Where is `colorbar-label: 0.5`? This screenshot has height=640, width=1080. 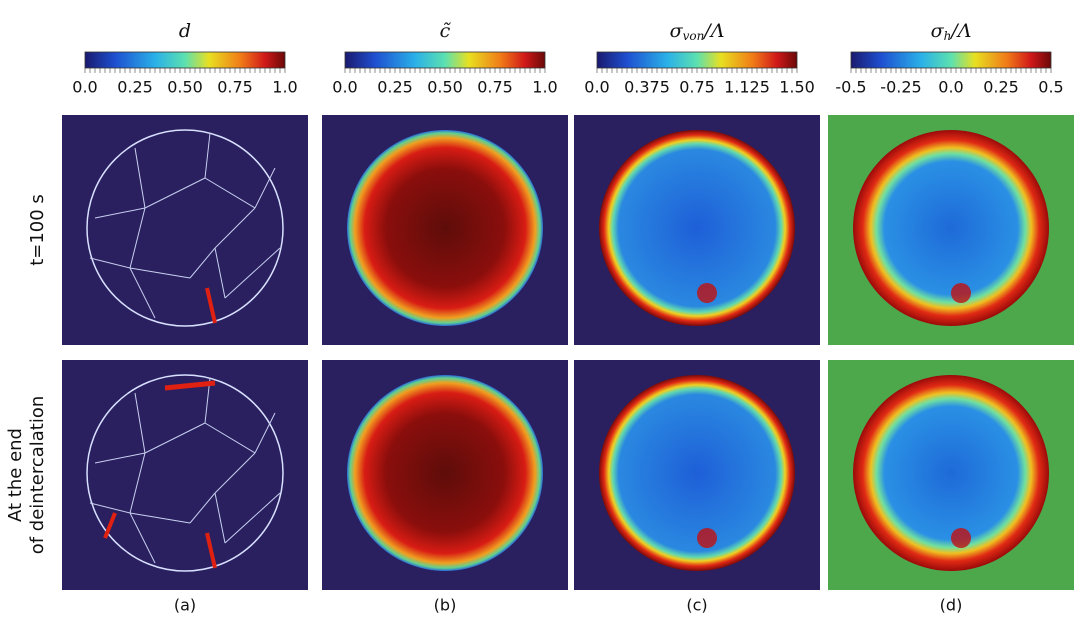 colorbar-label: 0.5 is located at coordinates (1050, 87).